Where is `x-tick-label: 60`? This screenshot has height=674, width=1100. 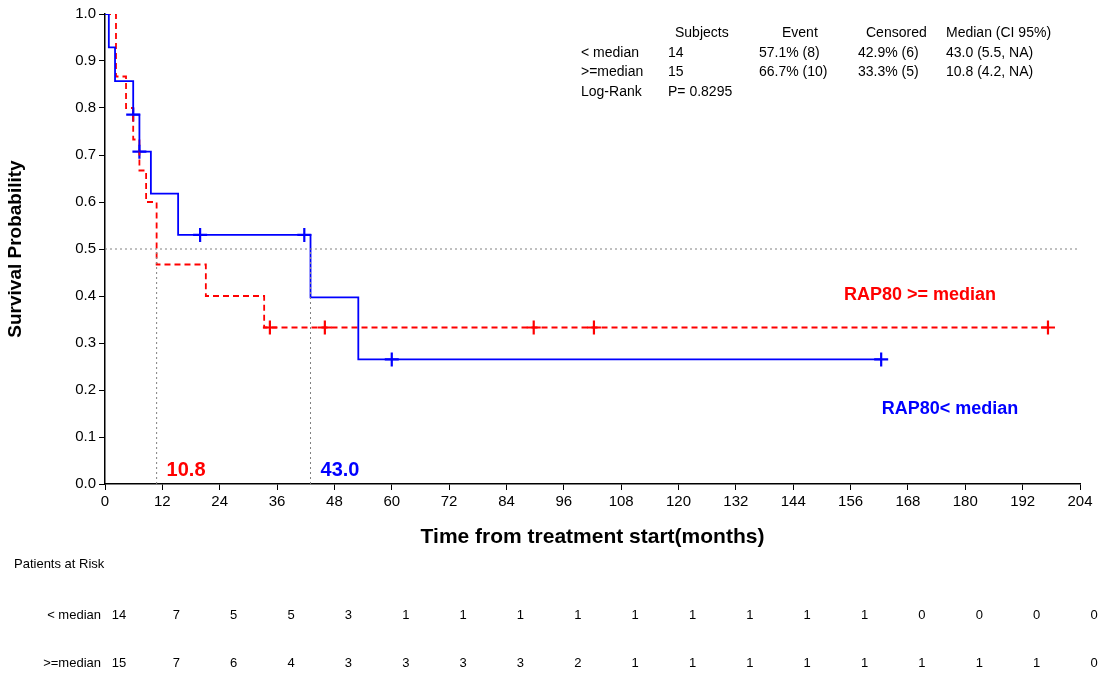
x-tick-label: 60 is located at coordinates (392, 501).